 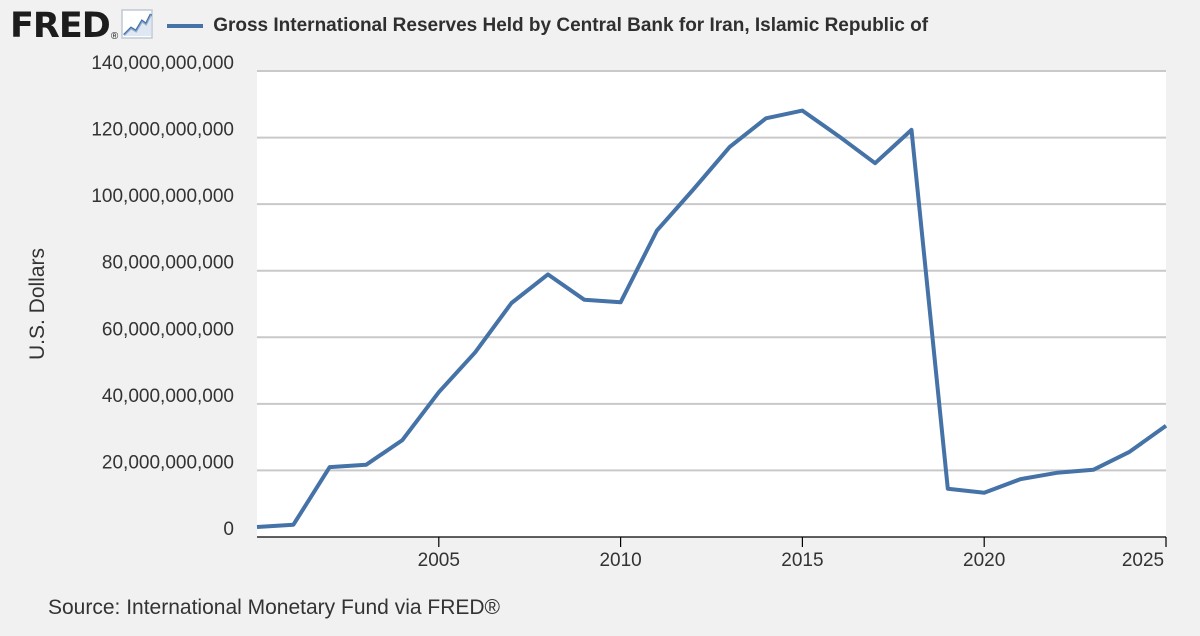 What do you see at coordinates (168, 329) in the screenshot?
I see `y-tick-label: 60,000,000,000` at bounding box center [168, 329].